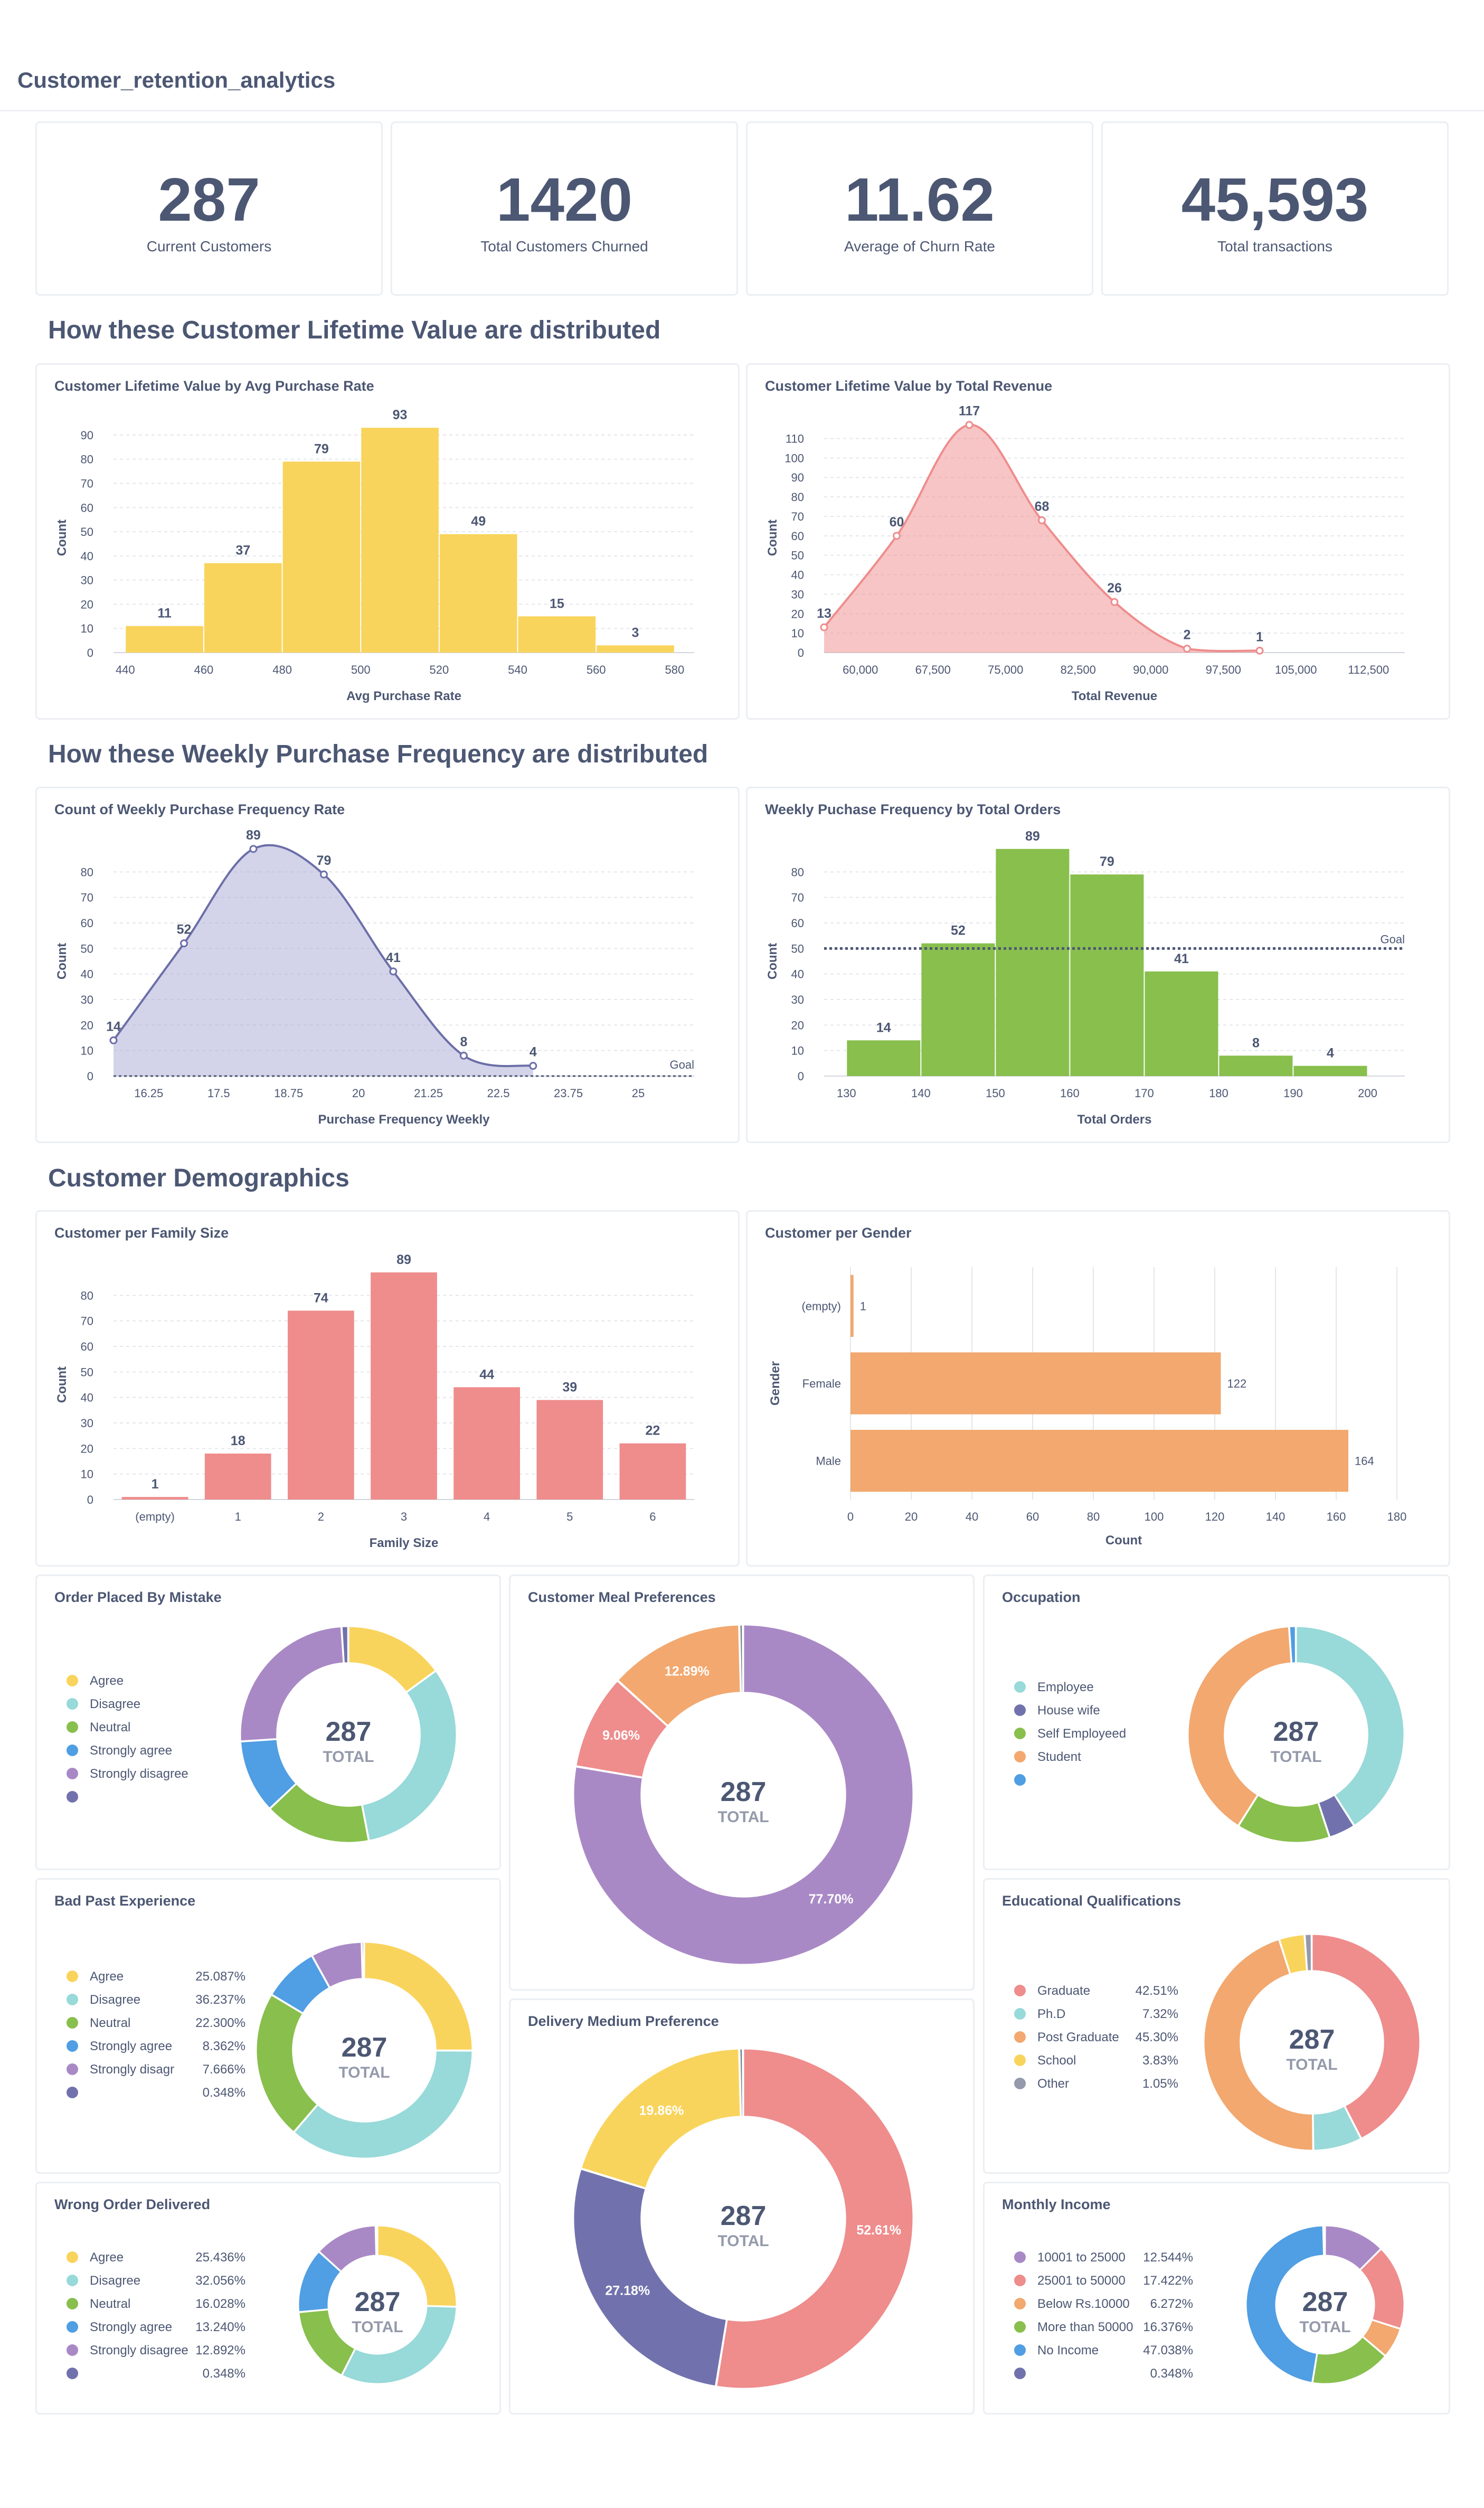 The image size is (1484, 2508). What do you see at coordinates (199, 810) in the screenshot?
I see `chart-title: Count of Weekly Purchase Frequency Rate` at bounding box center [199, 810].